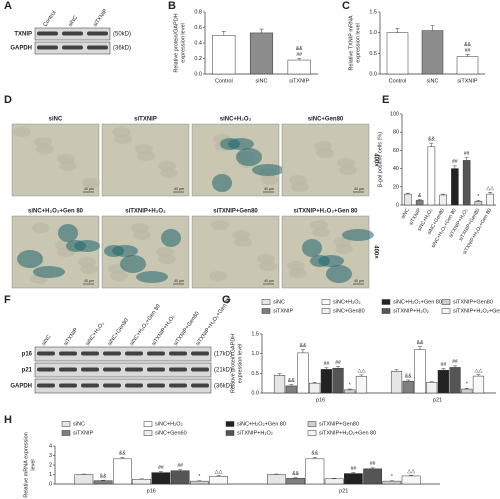 The width and height of the screenshot is (500, 499). I want to click on lane-label: siTXNIP+H₂O₂, so click(164, 330).